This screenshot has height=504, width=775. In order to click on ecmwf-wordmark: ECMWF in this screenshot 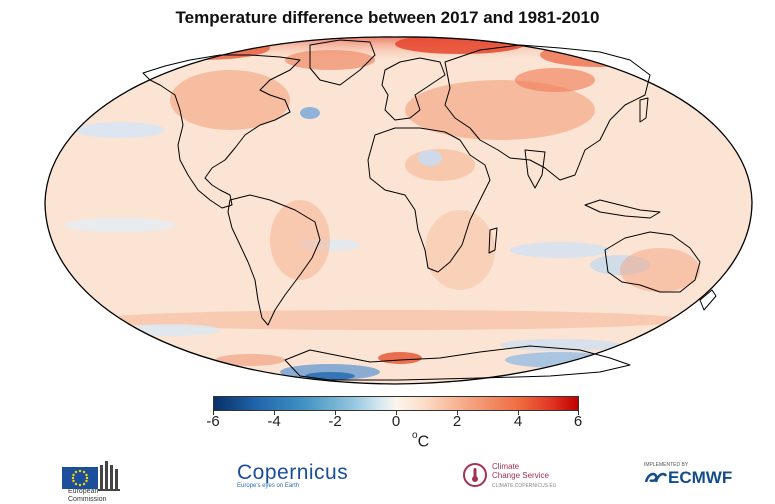, I will do `click(700, 477)`.